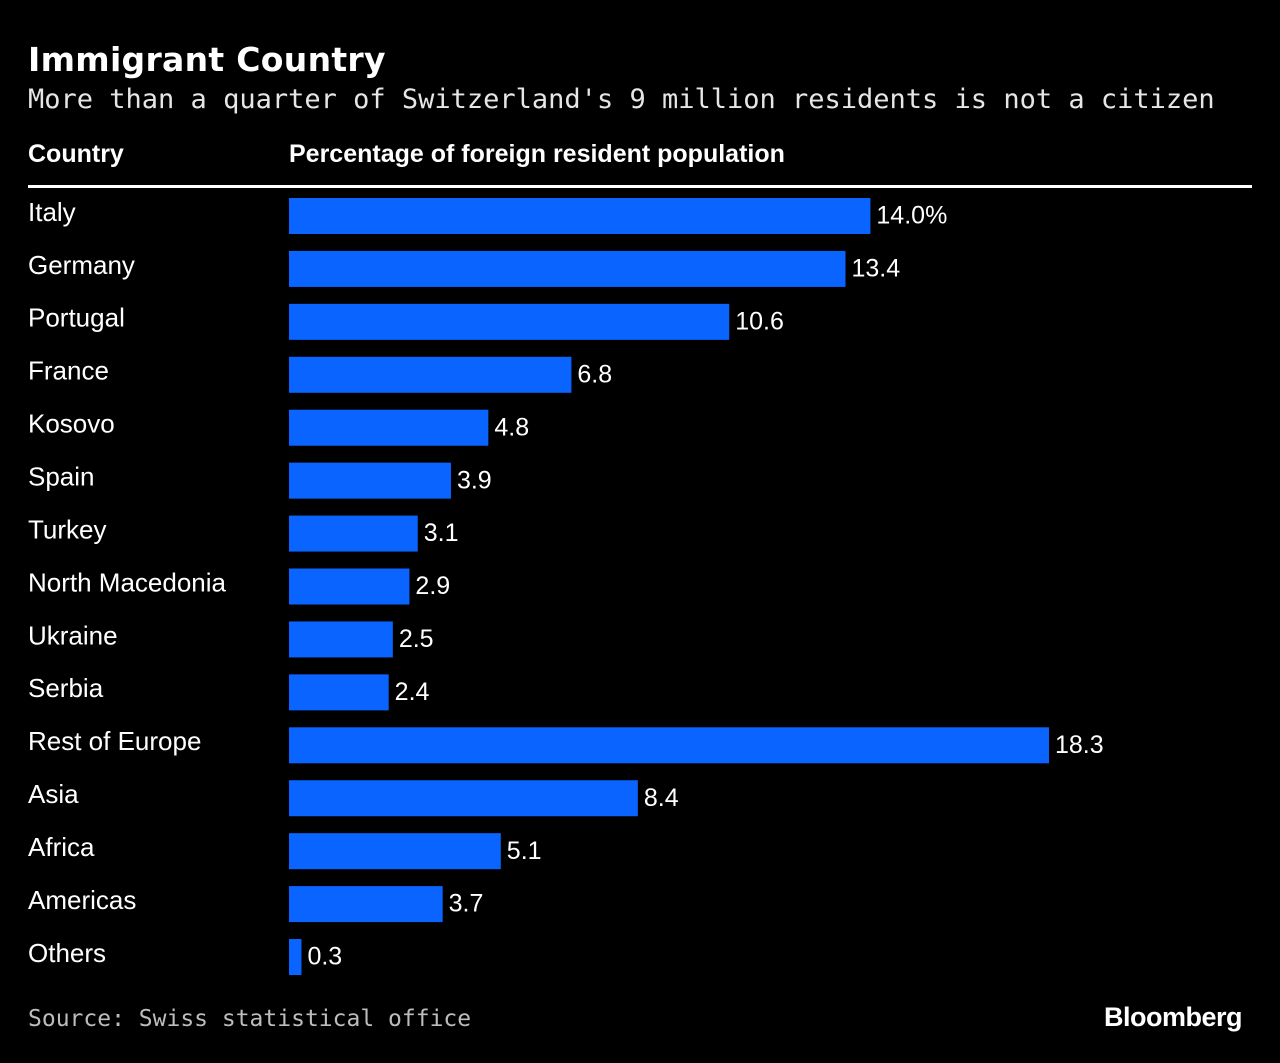 Image resolution: width=1280 pixels, height=1063 pixels. What do you see at coordinates (511, 427) in the screenshot?
I see `value-label: 4.8` at bounding box center [511, 427].